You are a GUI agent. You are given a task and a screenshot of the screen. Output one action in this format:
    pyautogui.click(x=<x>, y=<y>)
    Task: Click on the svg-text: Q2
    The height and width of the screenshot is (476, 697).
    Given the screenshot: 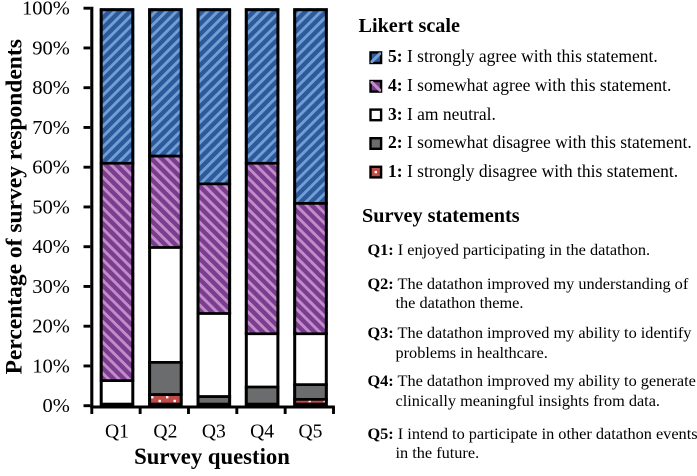 What is the action you would take?
    pyautogui.click(x=165, y=432)
    